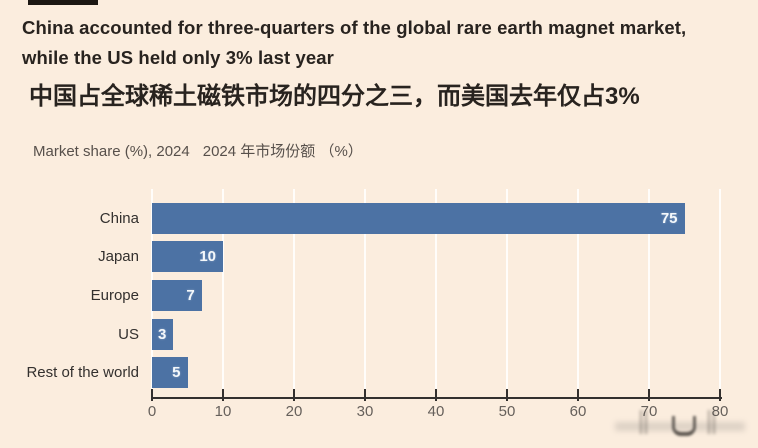  What do you see at coordinates (282, 151) in the screenshot?
I see `chart-subtitle-zh: 2024 年市场份额 （%）` at bounding box center [282, 151].